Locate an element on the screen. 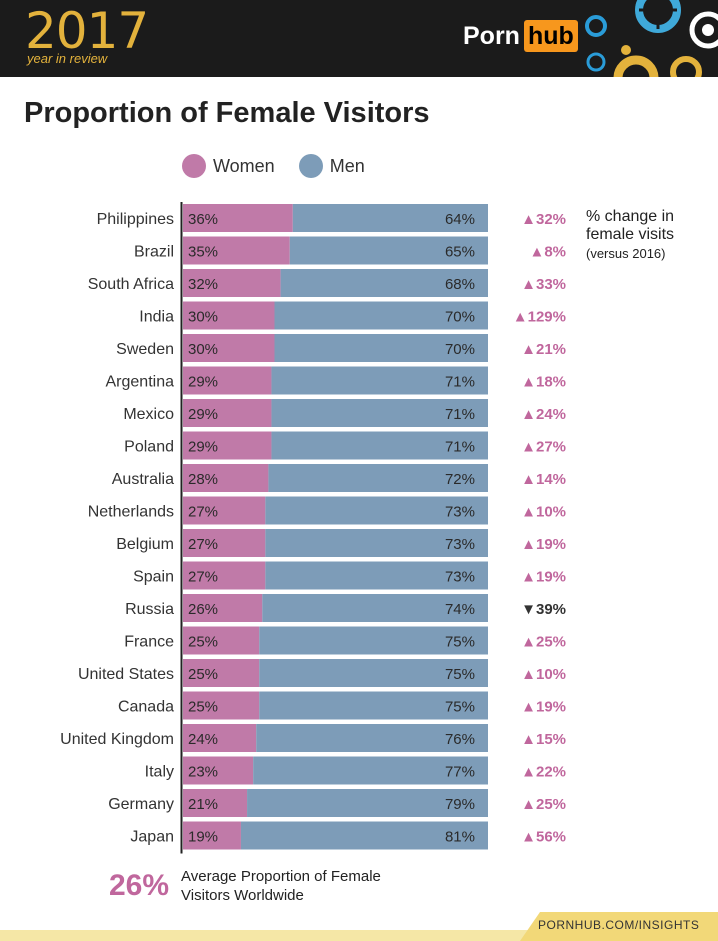  category-label: United Kingdom is located at coordinates (117, 739).